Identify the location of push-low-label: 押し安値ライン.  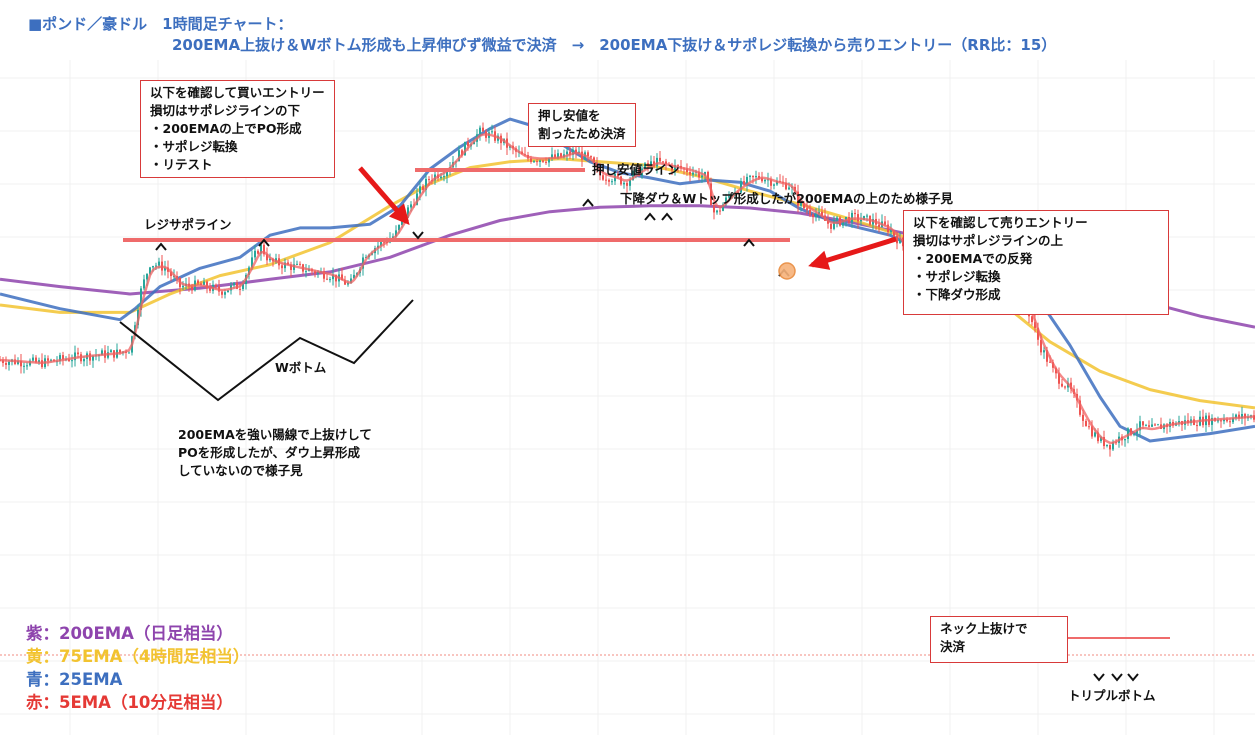
(636, 169).